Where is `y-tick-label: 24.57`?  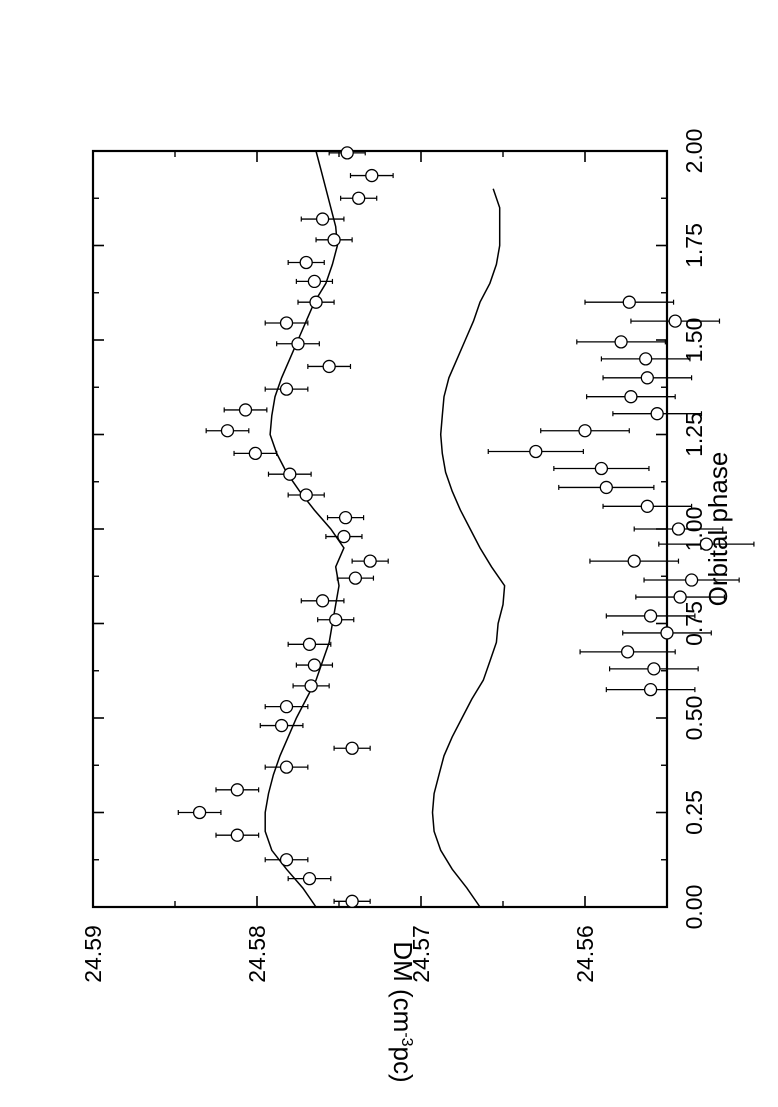 y-tick-label: 24.57 is located at coordinates (421, 954).